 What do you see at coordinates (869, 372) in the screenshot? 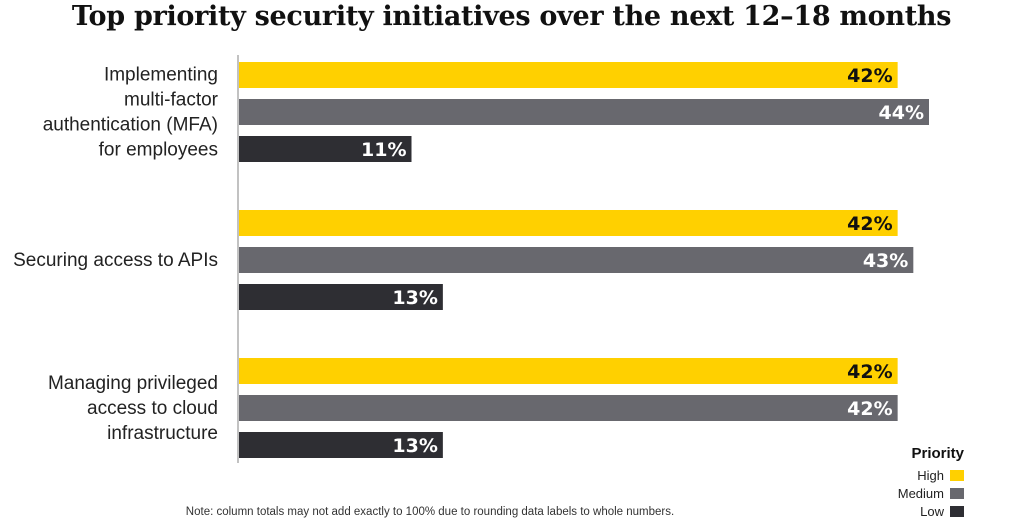
I see `data-label-high-2: 42%` at bounding box center [869, 372].